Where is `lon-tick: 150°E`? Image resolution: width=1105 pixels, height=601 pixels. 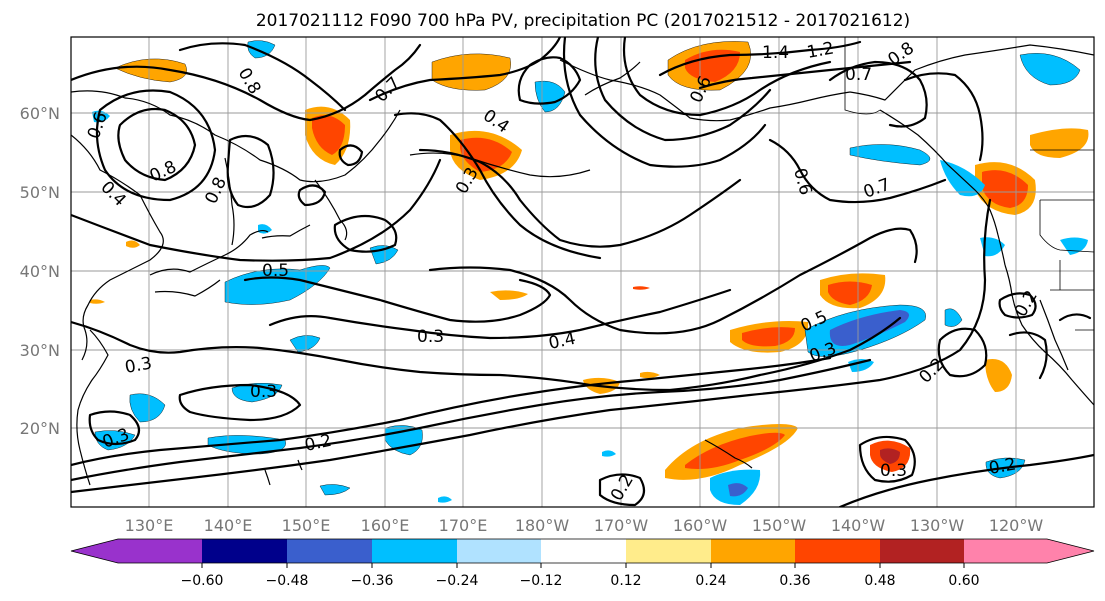 lon-tick: 150°E is located at coordinates (306, 525).